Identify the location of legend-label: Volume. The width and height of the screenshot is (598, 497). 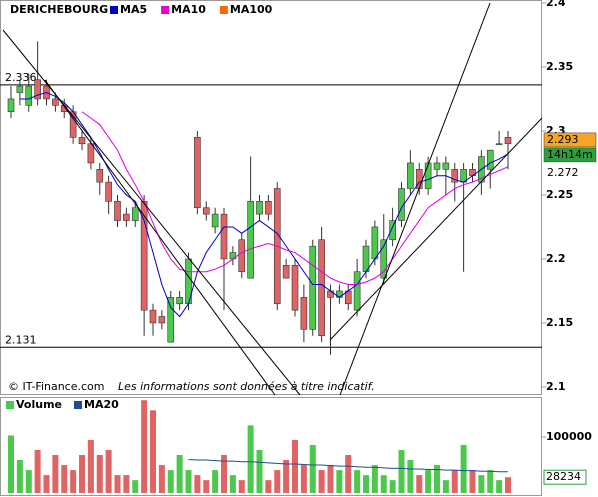
(39, 404).